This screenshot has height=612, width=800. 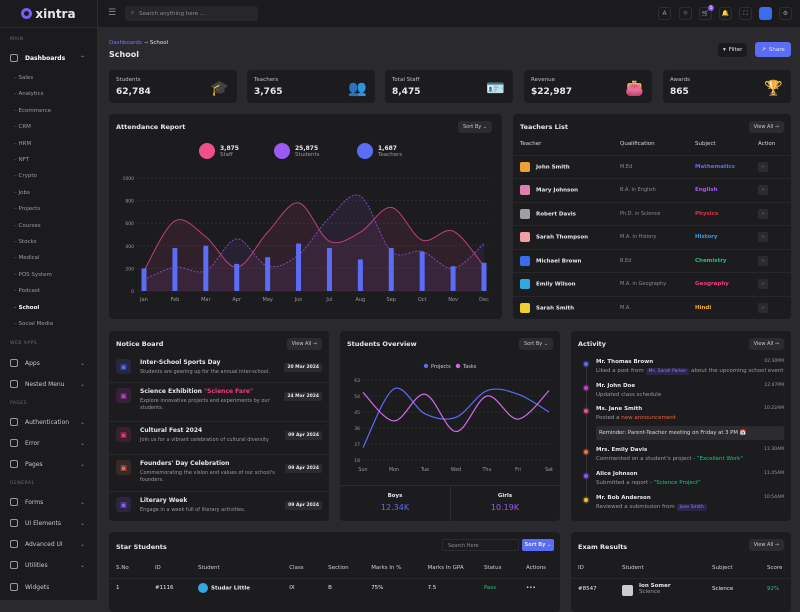 What do you see at coordinates (725, 13) in the screenshot?
I see `notification-icon: 🔔` at bounding box center [725, 13].